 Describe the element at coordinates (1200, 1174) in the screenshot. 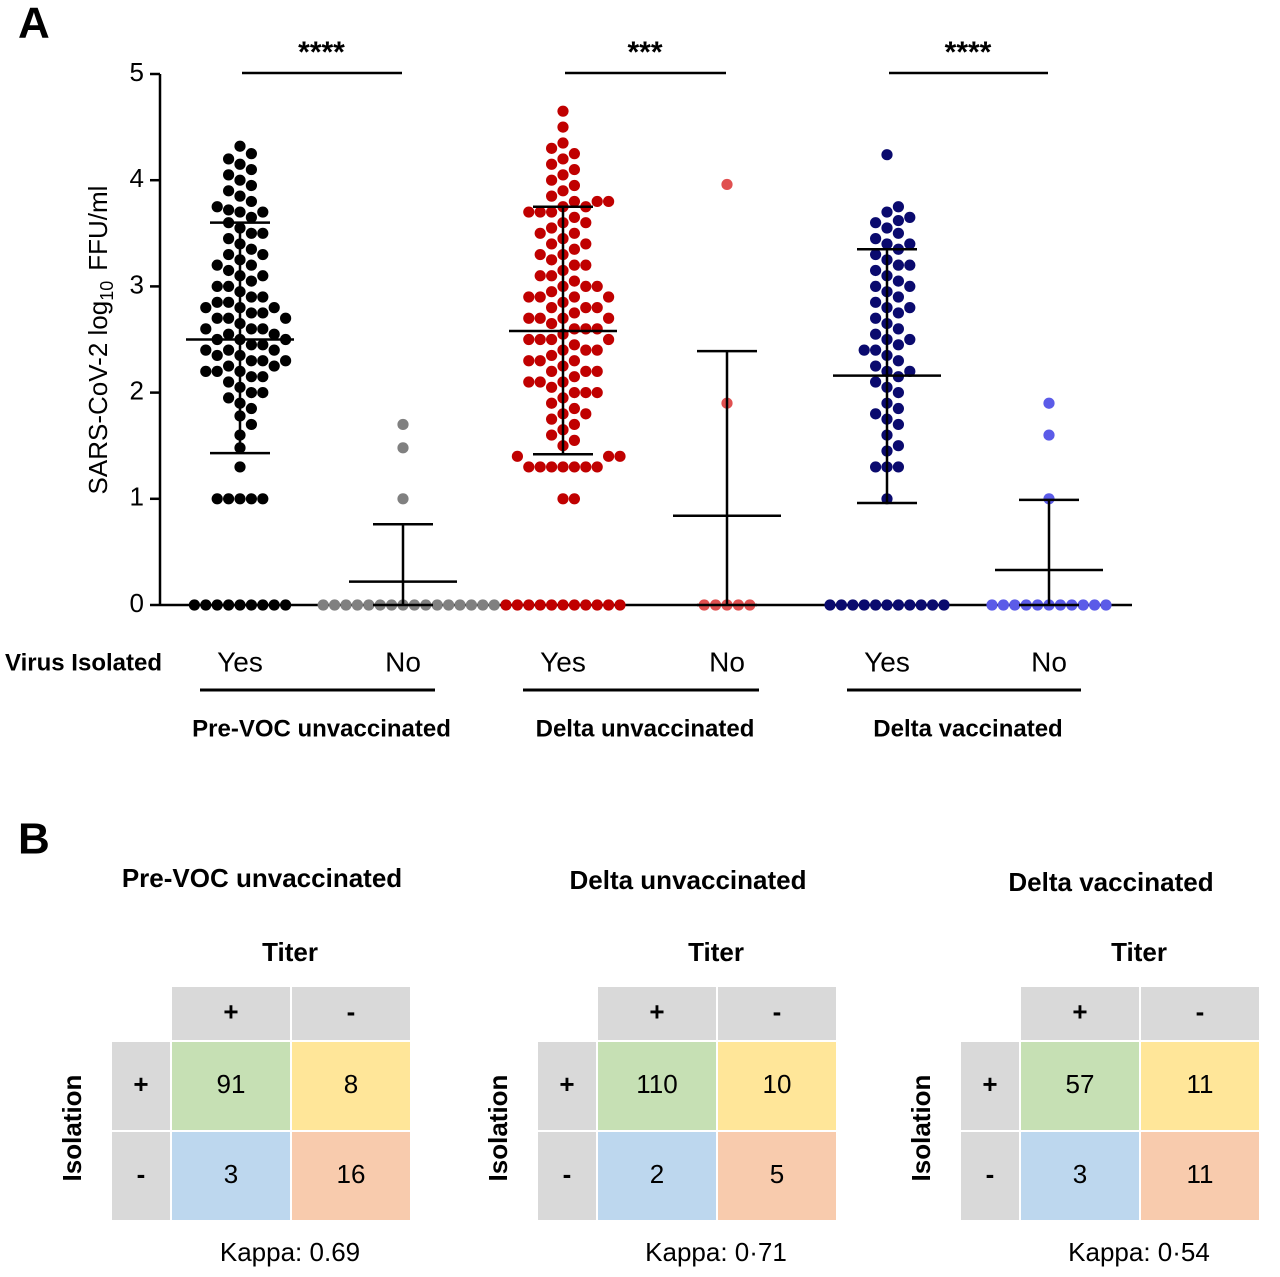

I see `cell-value: 11` at that location.